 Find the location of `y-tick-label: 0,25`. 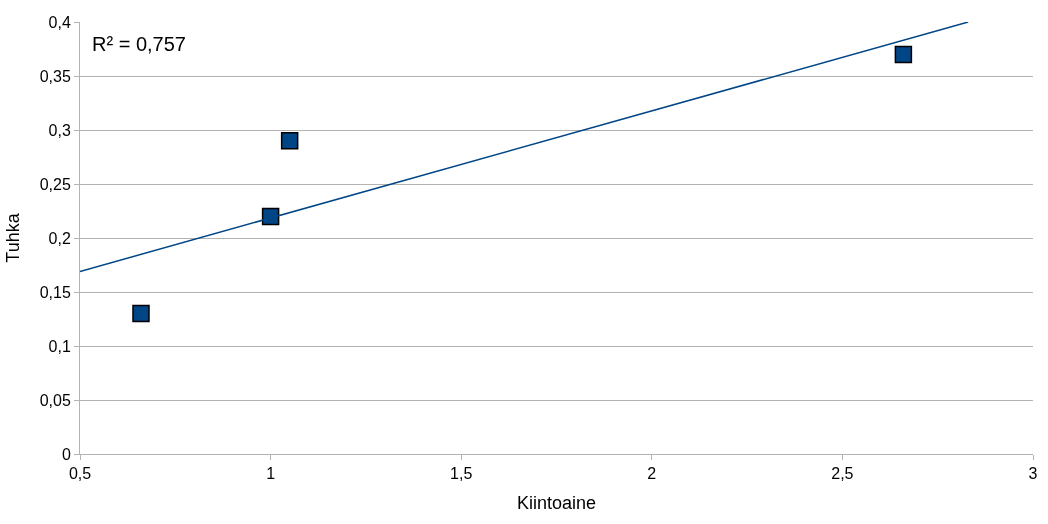

y-tick-label: 0,25 is located at coordinates (55, 184).